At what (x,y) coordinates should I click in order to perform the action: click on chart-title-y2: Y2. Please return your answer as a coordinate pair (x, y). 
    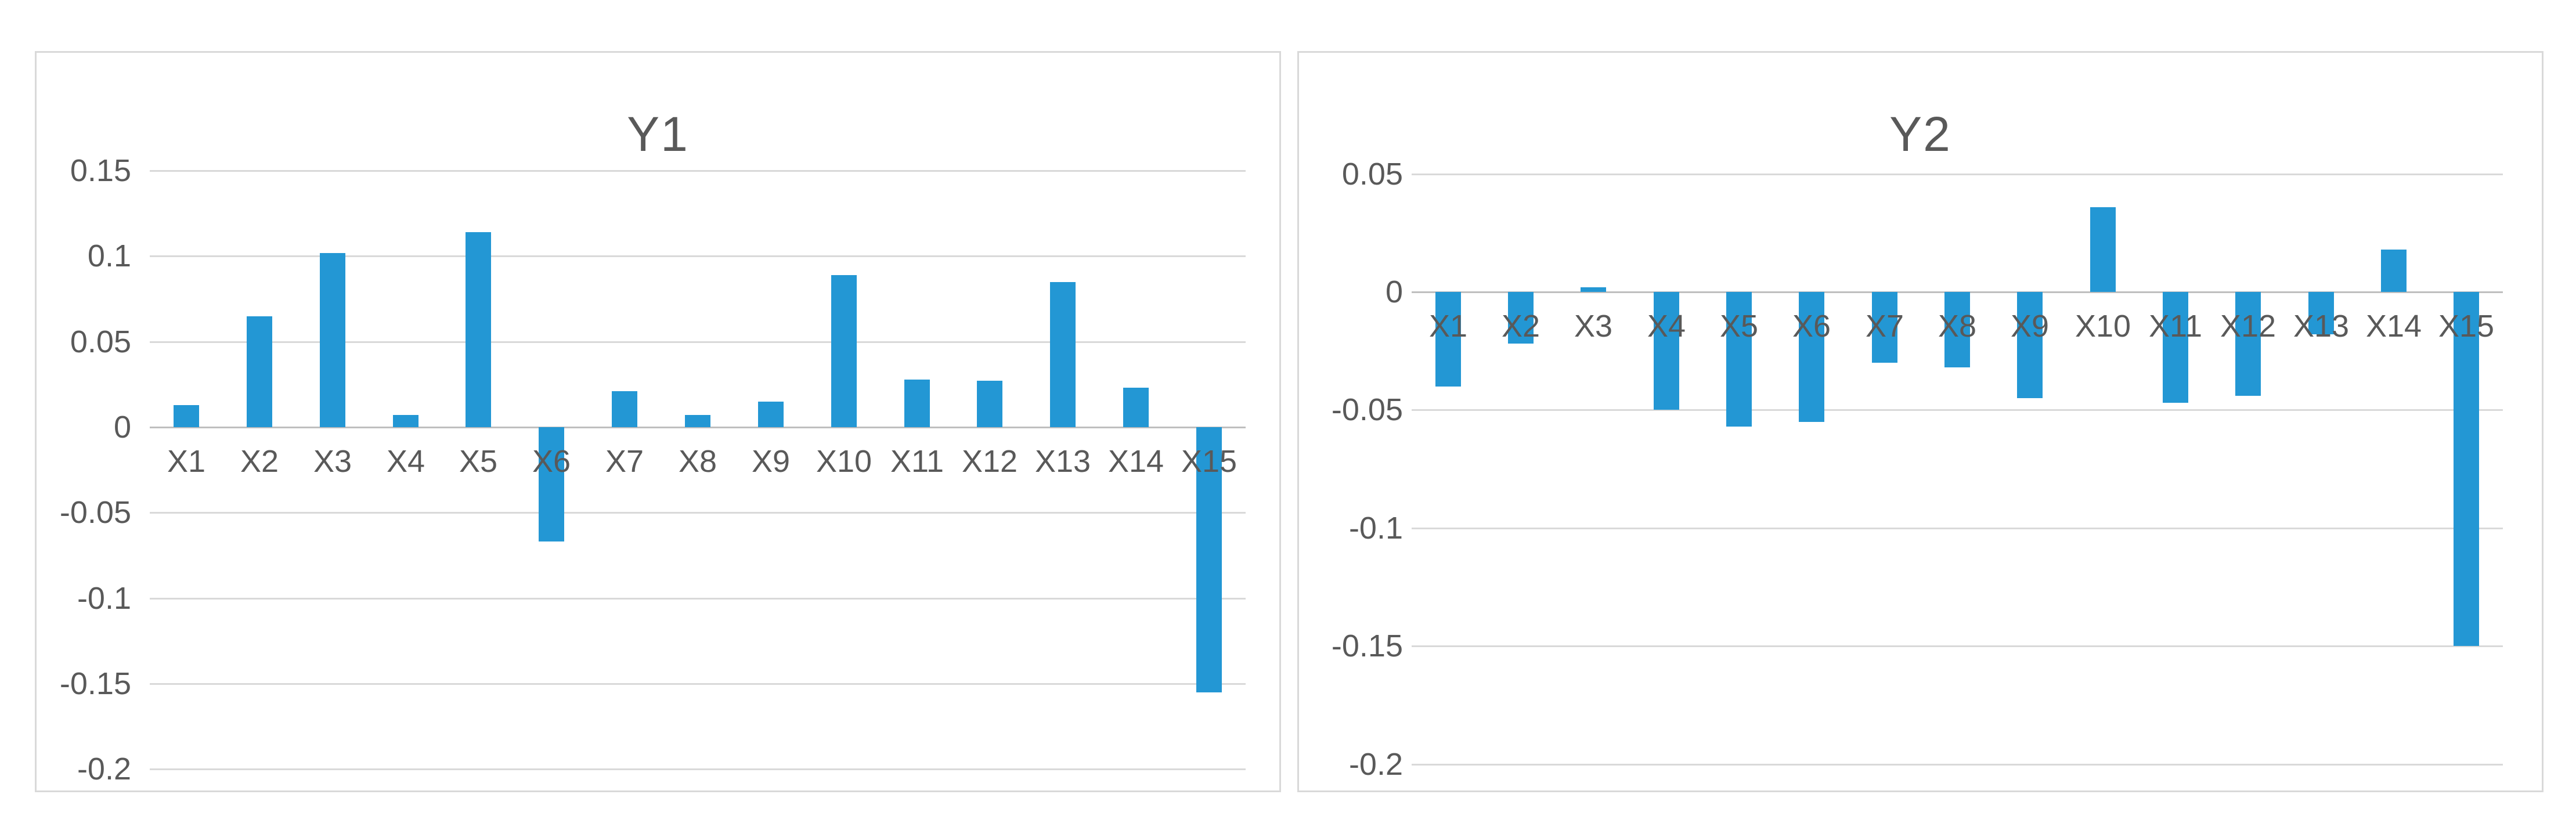
    Looking at the image, I should click on (1920, 134).